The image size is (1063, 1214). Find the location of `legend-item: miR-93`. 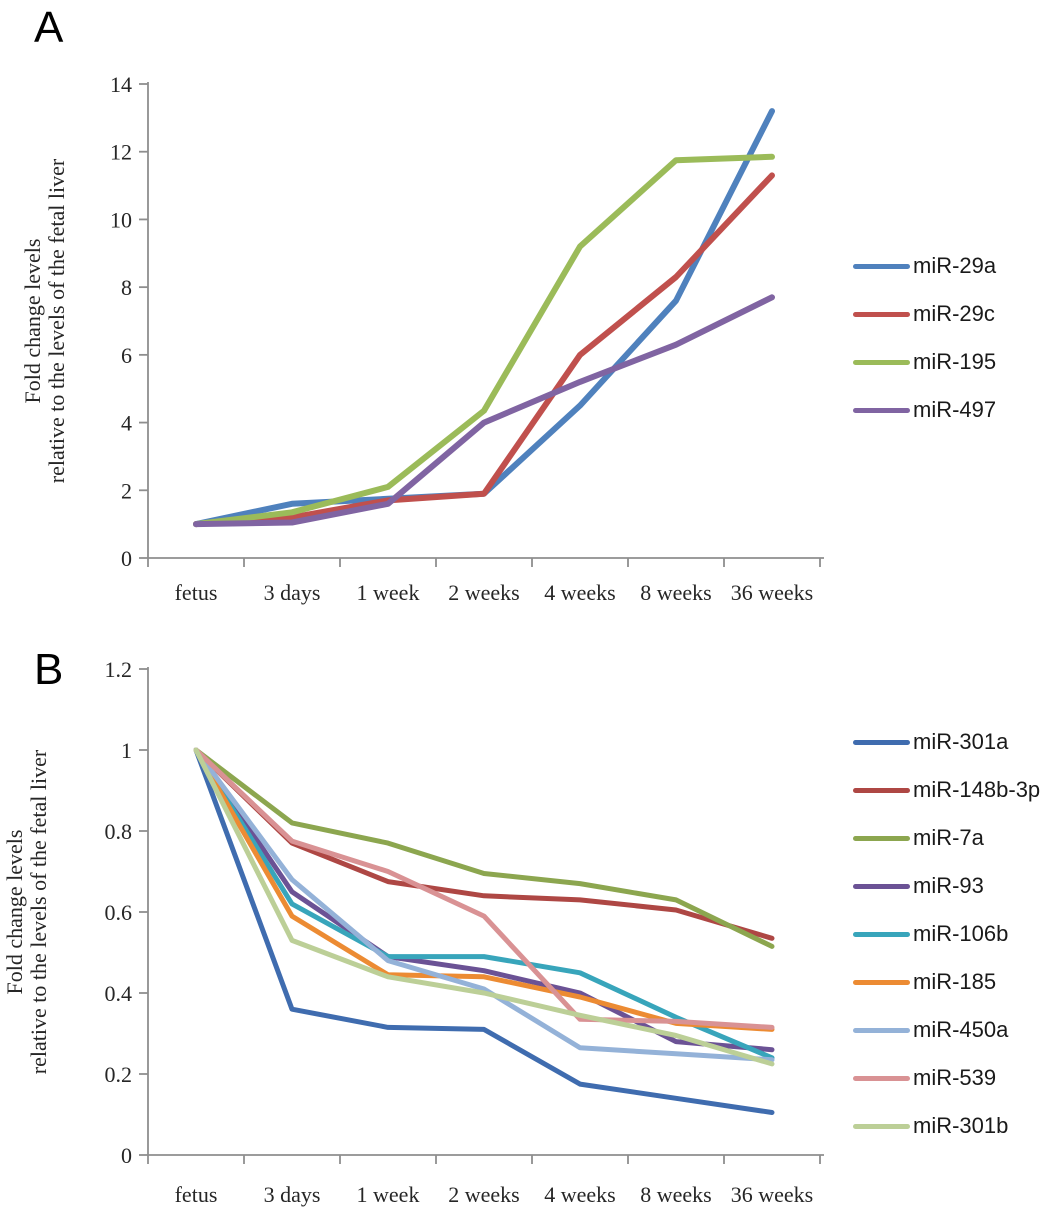

legend-item: miR-93 is located at coordinates (946, 886).